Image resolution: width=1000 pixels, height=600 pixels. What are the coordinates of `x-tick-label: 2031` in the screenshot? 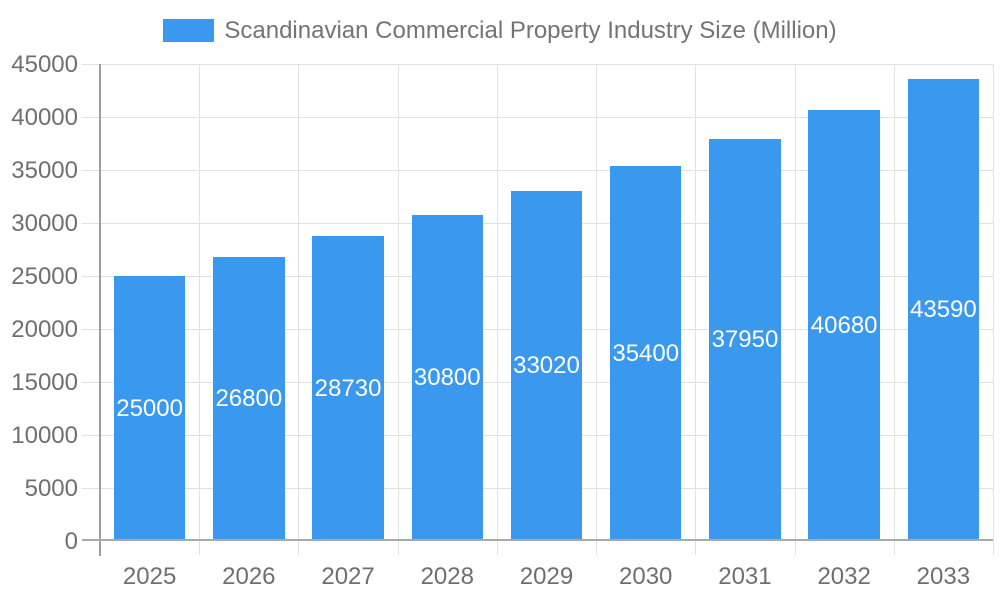 It's located at (745, 576).